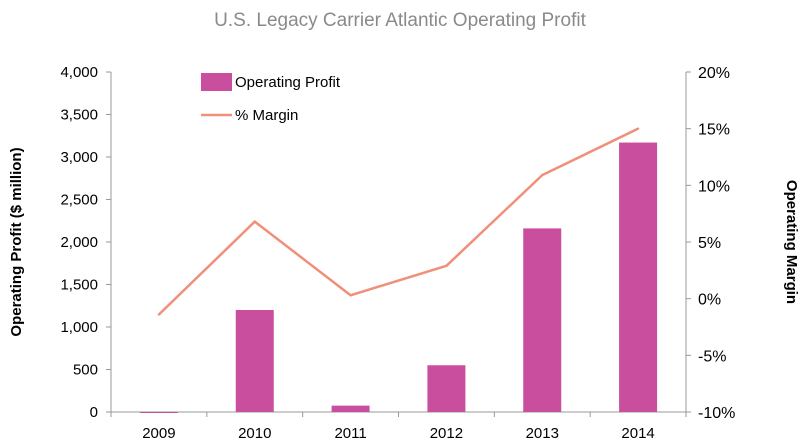  Describe the element at coordinates (79, 72) in the screenshot. I see `y-tick-label: 4,000` at that location.